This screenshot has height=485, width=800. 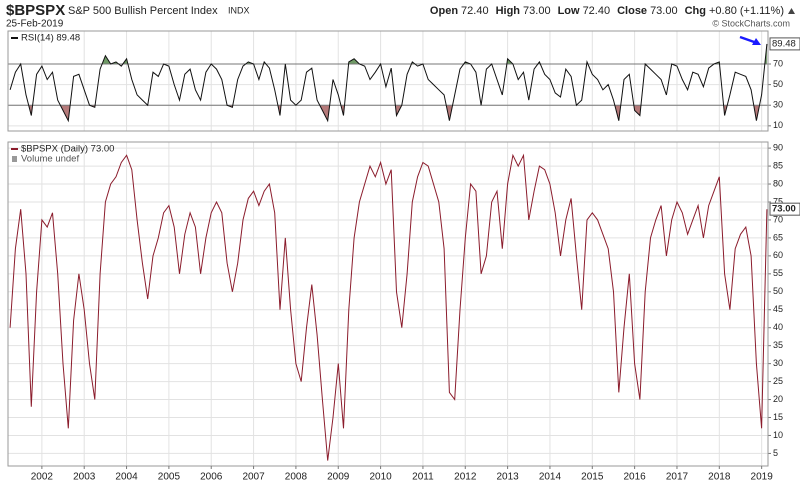 What do you see at coordinates (296, 477) in the screenshot?
I see `x-tick-label: 2008` at bounding box center [296, 477].